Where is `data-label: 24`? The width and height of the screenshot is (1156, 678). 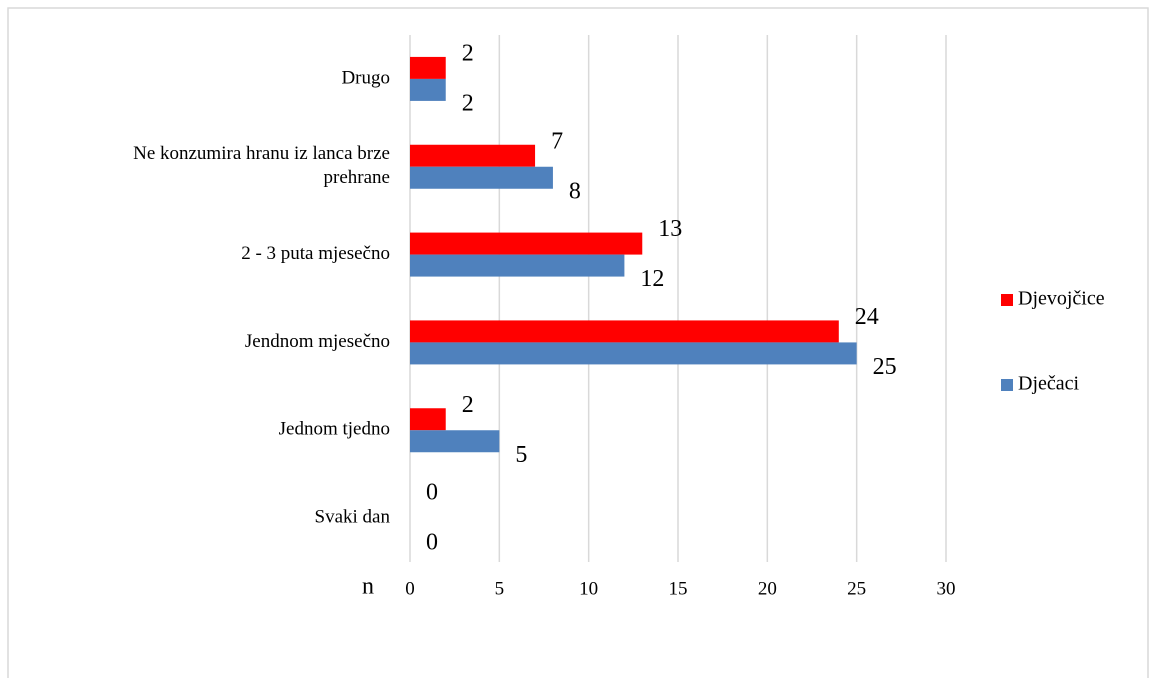
data-label: 24 is located at coordinates (867, 317).